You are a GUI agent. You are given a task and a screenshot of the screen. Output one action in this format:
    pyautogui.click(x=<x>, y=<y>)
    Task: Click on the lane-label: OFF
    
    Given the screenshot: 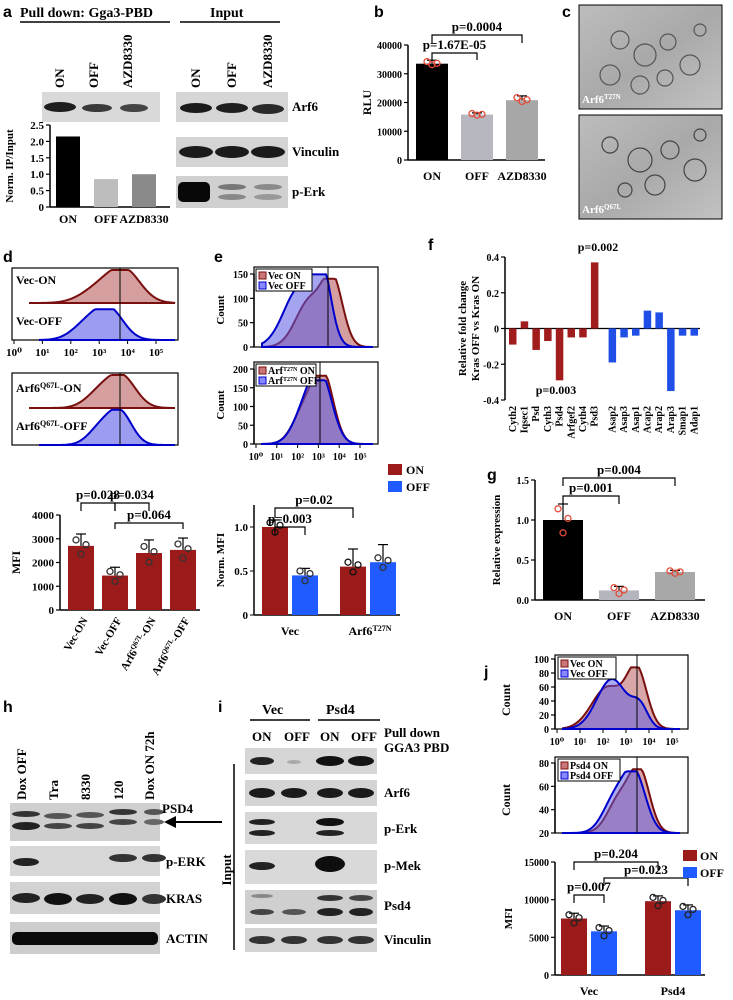 What is the action you would take?
    pyautogui.click(x=364, y=736)
    